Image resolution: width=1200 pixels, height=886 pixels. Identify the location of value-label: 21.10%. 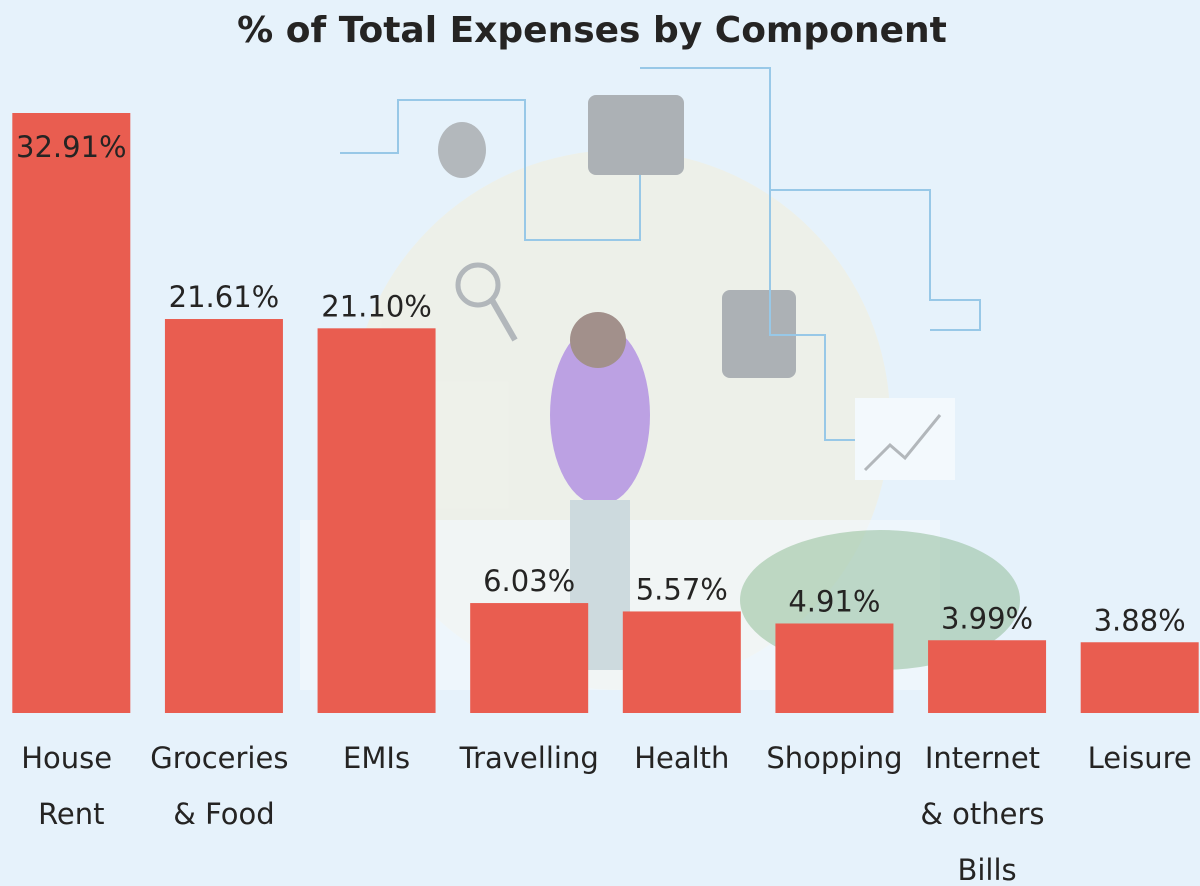
(376, 306).